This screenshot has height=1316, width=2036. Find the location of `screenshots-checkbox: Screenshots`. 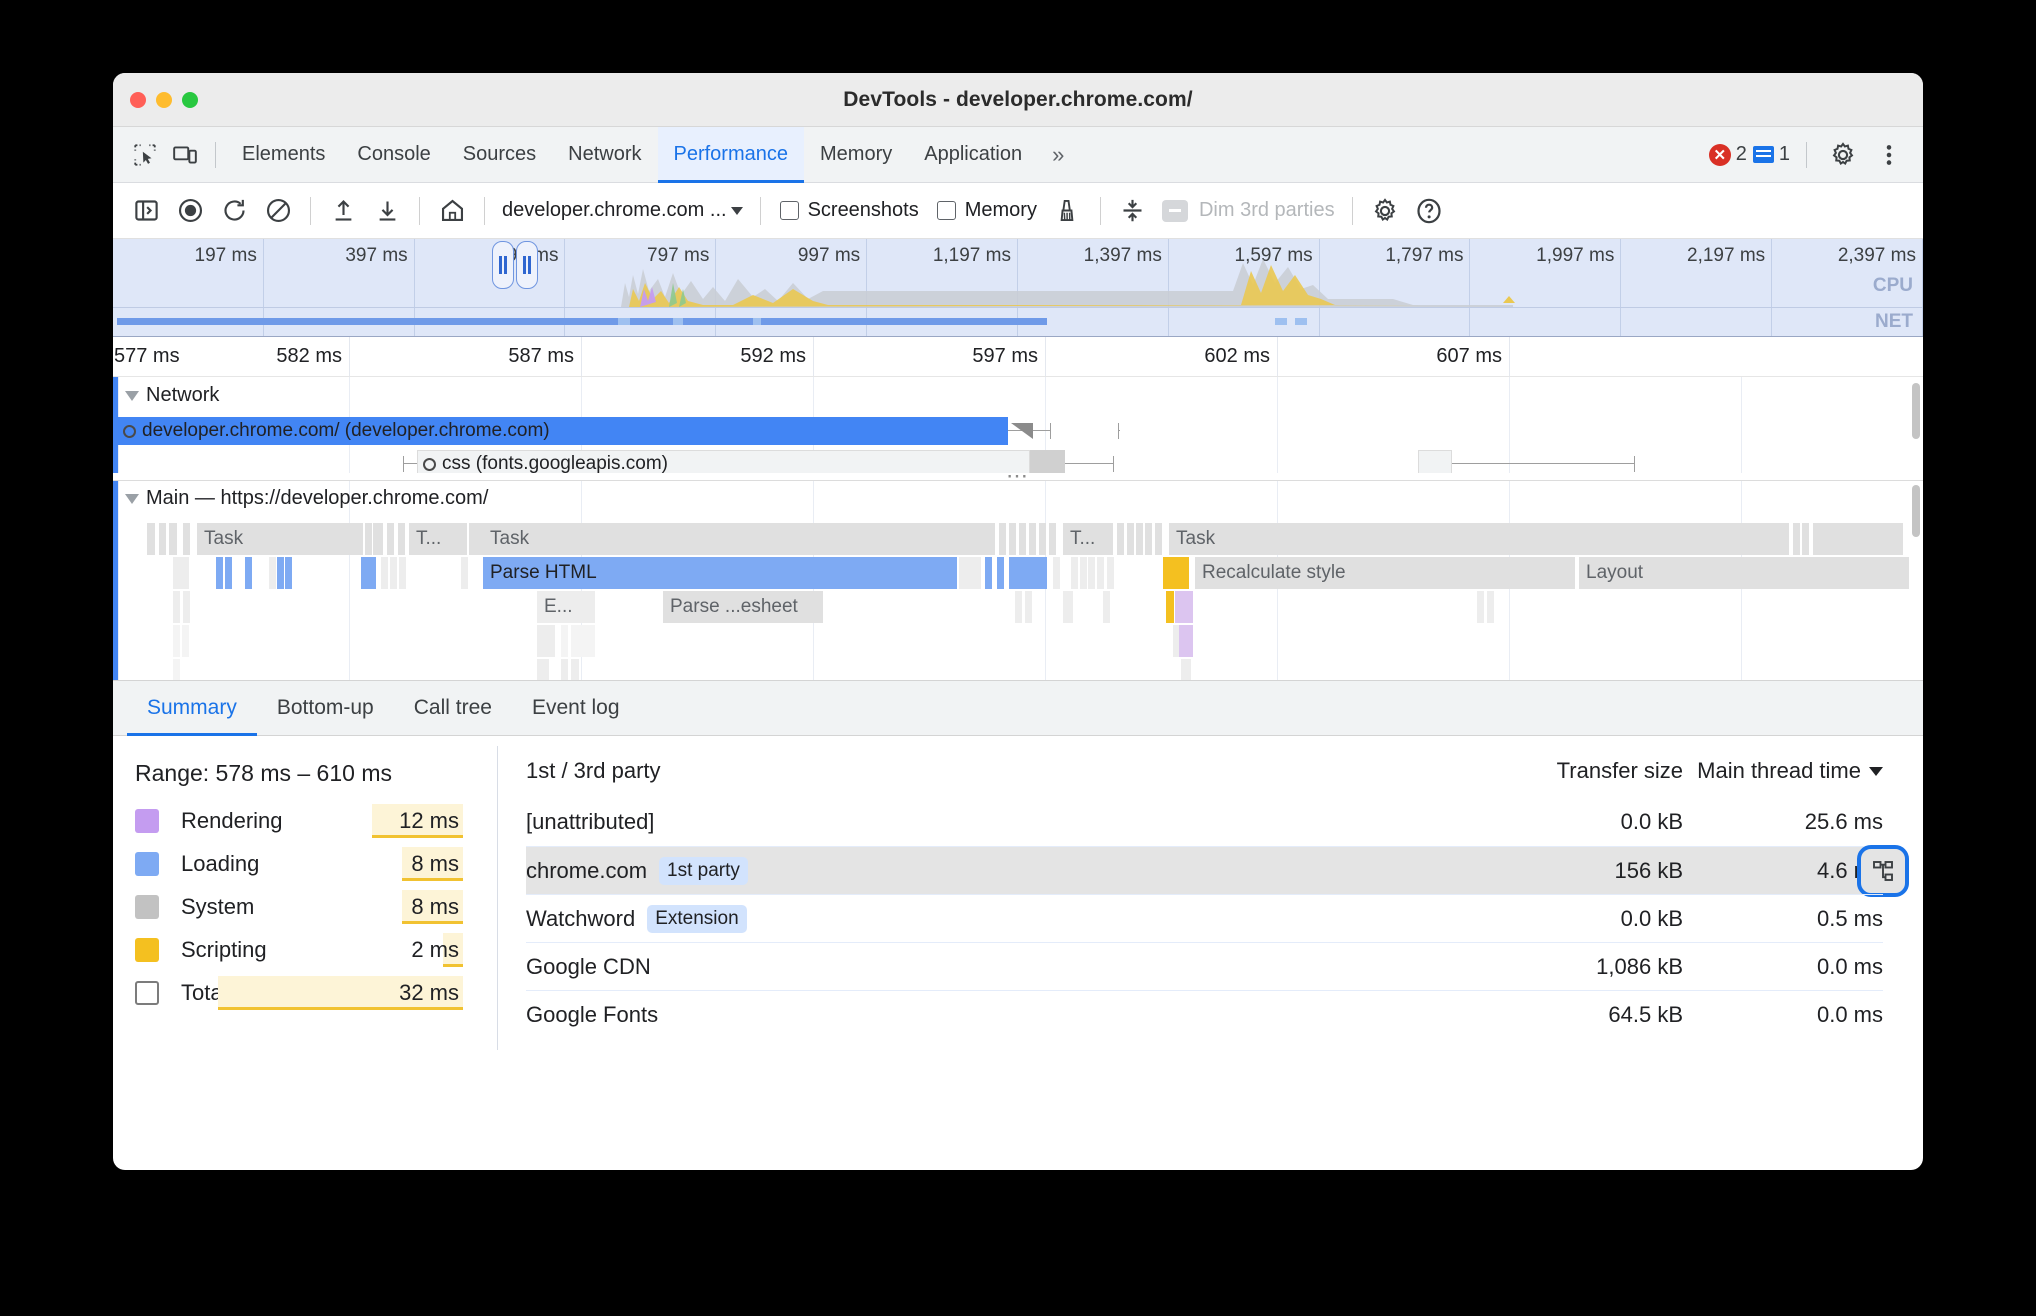

screenshots-checkbox: Screenshots is located at coordinates (849, 210).